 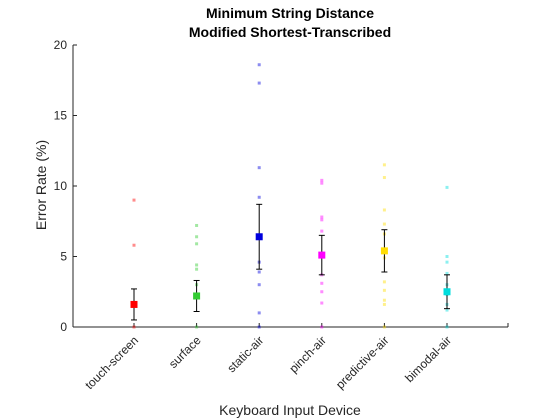 I want to click on y-tick-label: 10, so click(x=61, y=186).